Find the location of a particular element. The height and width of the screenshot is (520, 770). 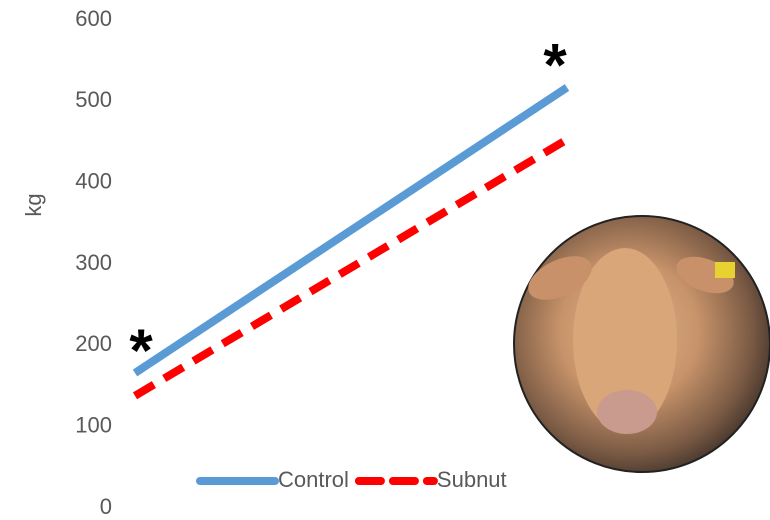

y-axis-label: kg is located at coordinates (33, 204).